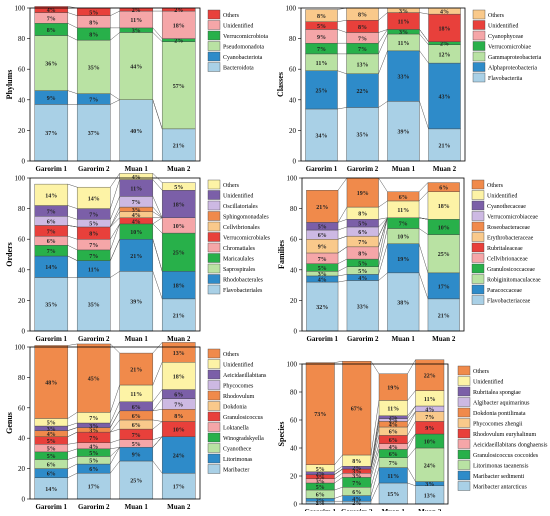 The height and width of the screenshot is (516, 550). Describe the element at coordinates (322, 308) in the screenshot. I see `data-label: 32%` at that location.